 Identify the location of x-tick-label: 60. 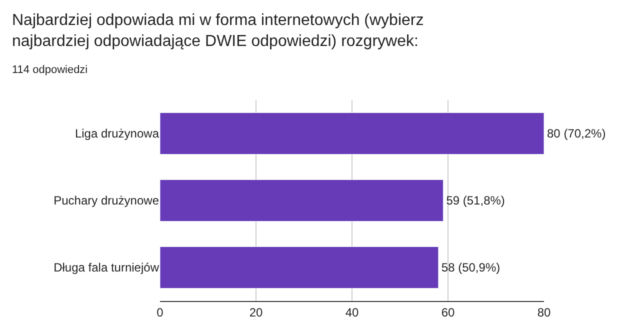
(448, 312).